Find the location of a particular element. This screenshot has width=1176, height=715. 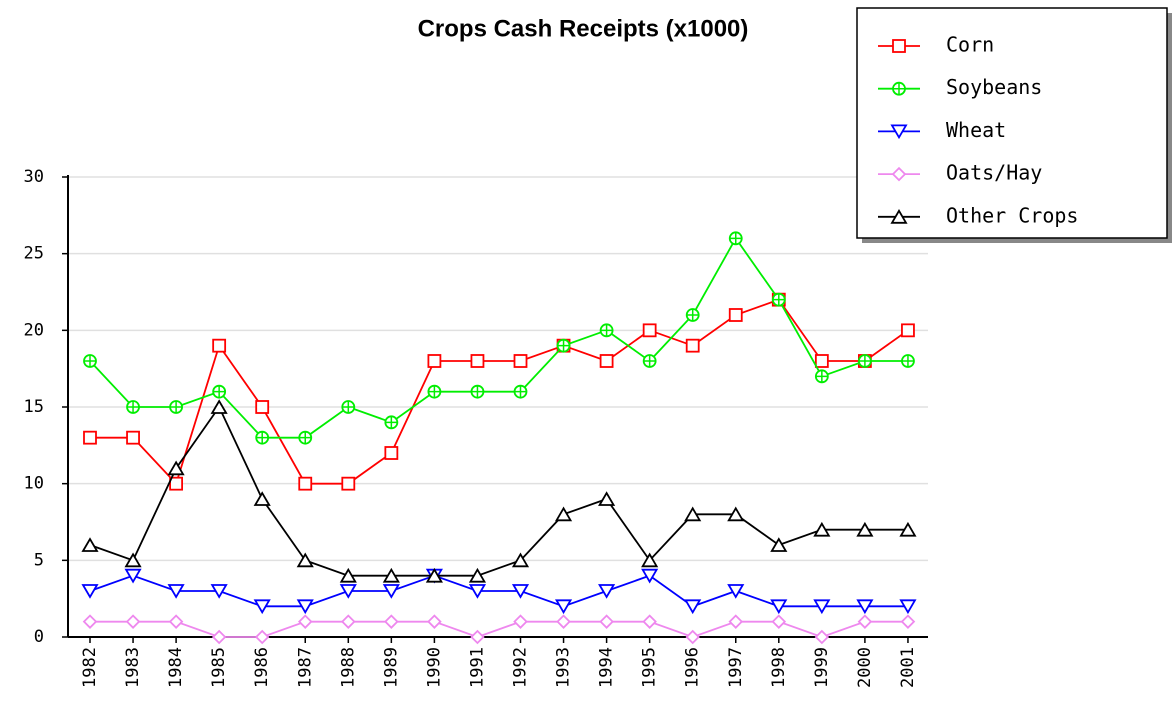

x-tick-label: 1983 is located at coordinates (133, 667).